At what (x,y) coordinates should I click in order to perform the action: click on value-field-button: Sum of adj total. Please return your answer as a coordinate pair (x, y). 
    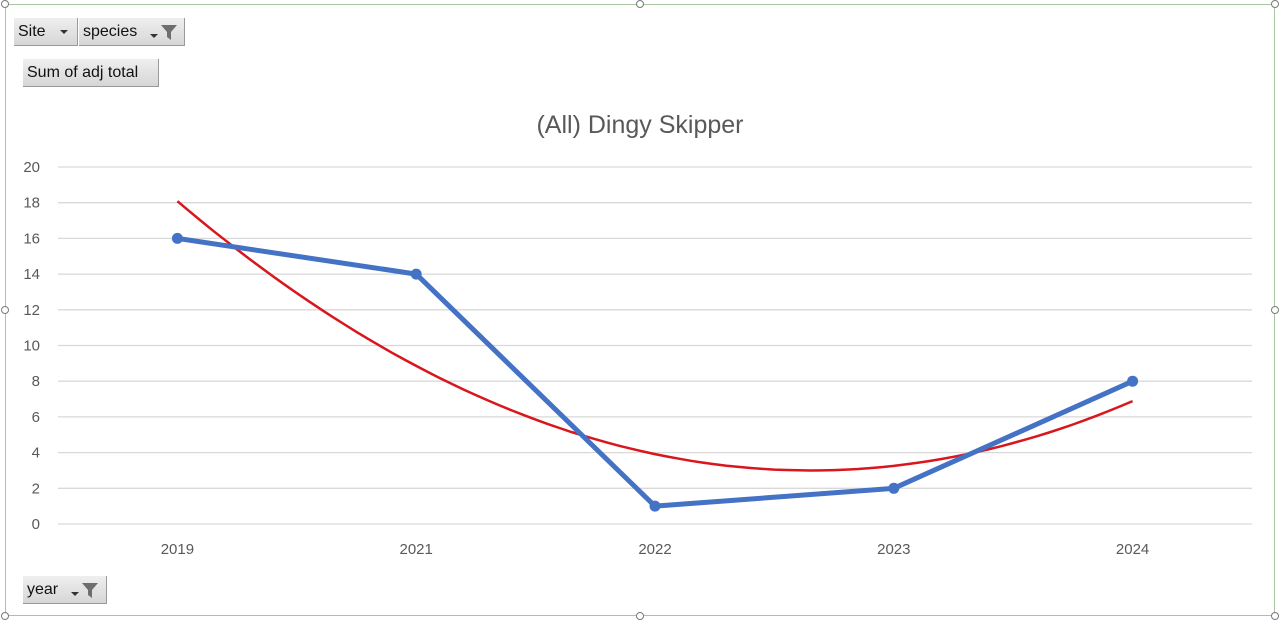
    Looking at the image, I should click on (91, 73).